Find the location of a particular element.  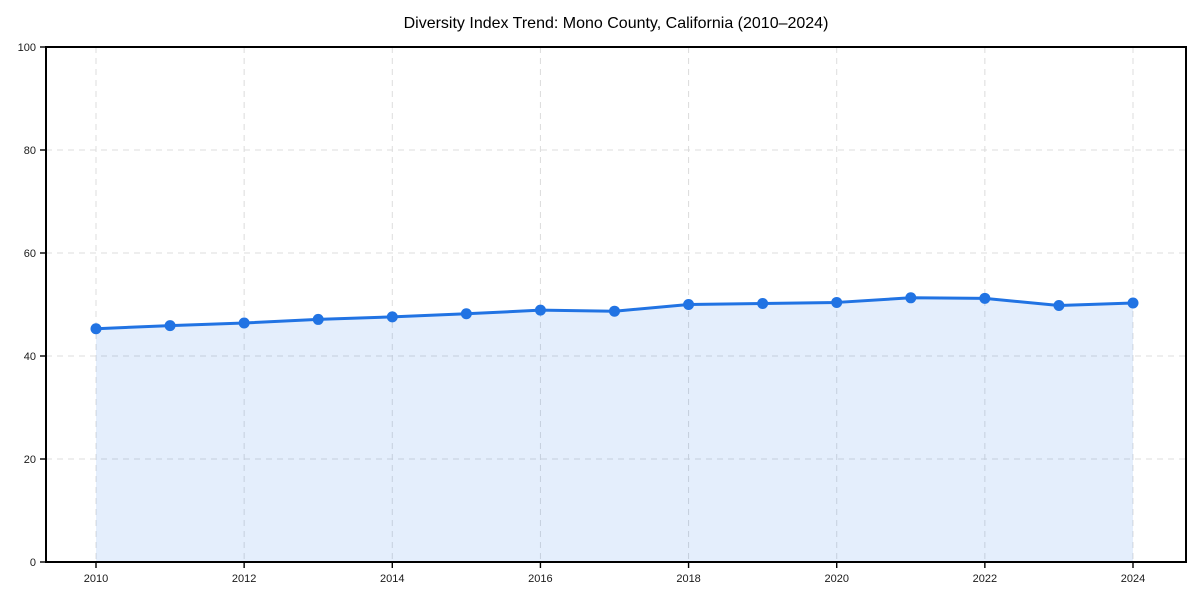

x-tick-label: 2024 is located at coordinates (1133, 579).